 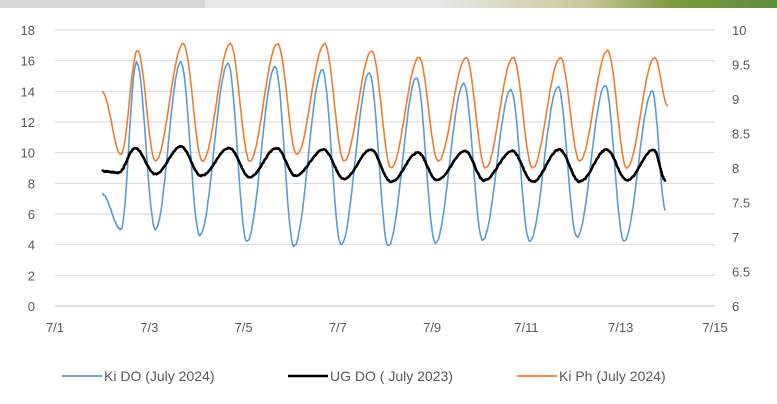 What do you see at coordinates (735, 99) in the screenshot?
I see `y2-tick-label: 9` at bounding box center [735, 99].